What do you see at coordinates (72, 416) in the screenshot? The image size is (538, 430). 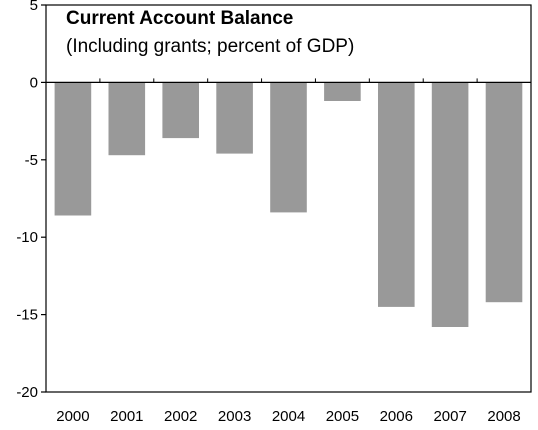 I see `x-tick-label: 2000` at bounding box center [72, 416].